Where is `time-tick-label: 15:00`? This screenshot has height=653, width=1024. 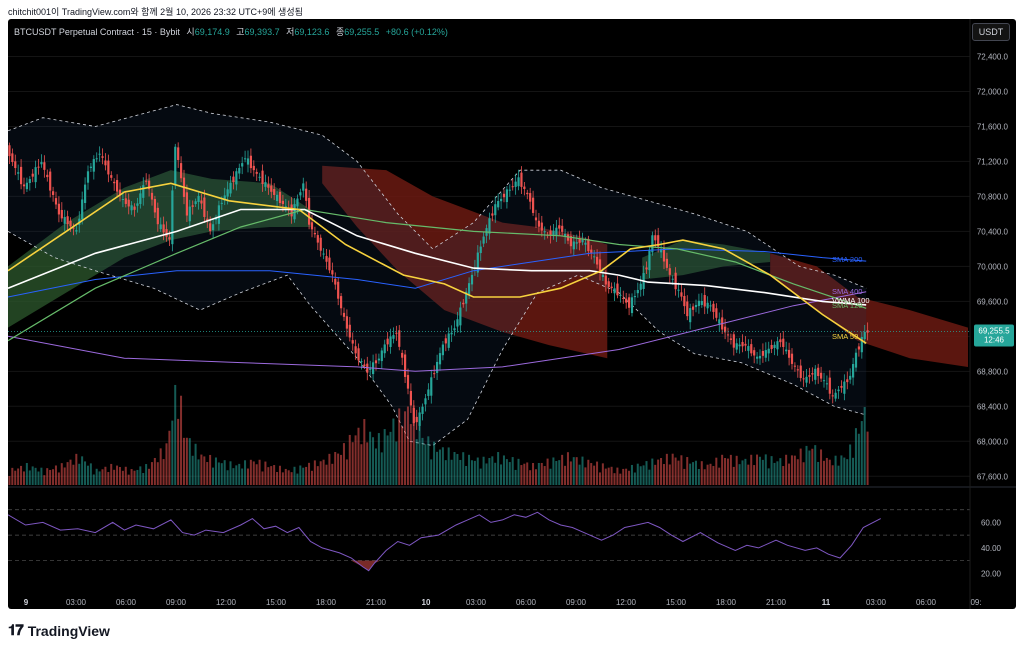
time-tick-label: 15:00 is located at coordinates (676, 602).